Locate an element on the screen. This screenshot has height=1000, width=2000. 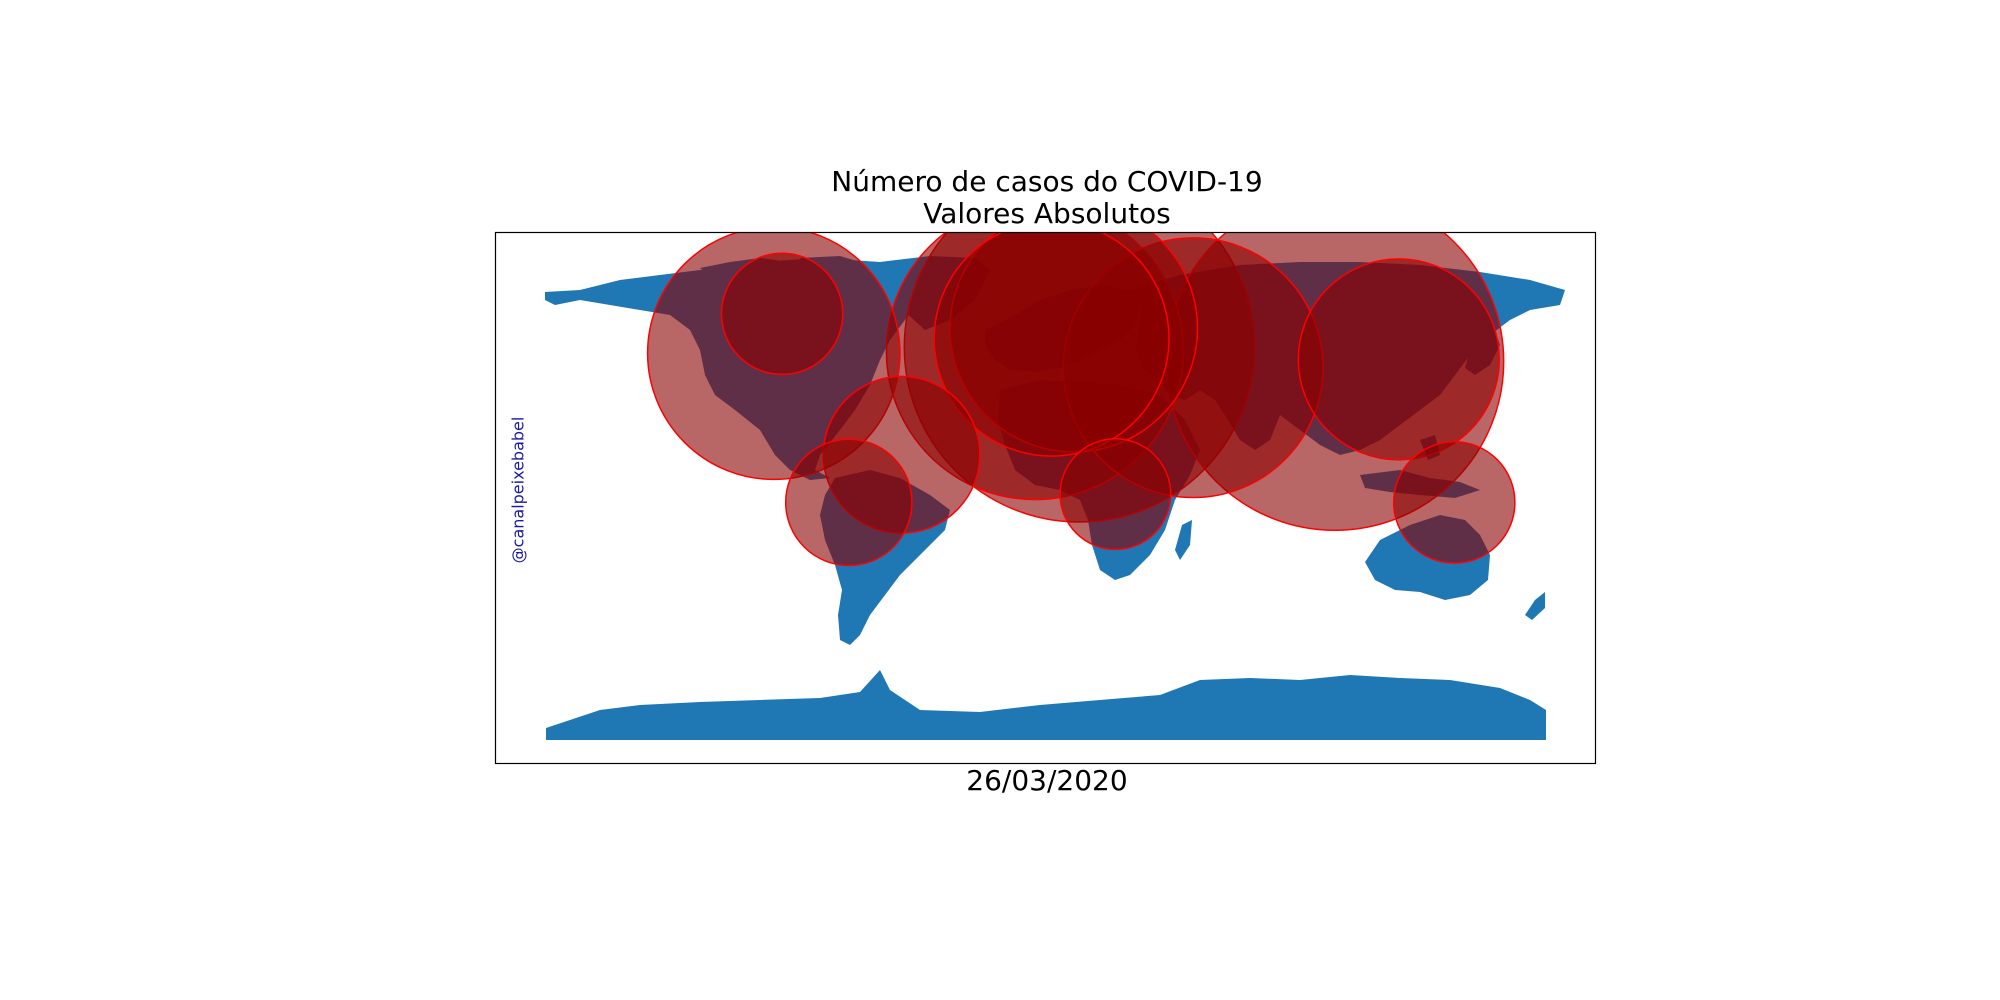
date-label: 26/03/2020 is located at coordinates (1047, 780).